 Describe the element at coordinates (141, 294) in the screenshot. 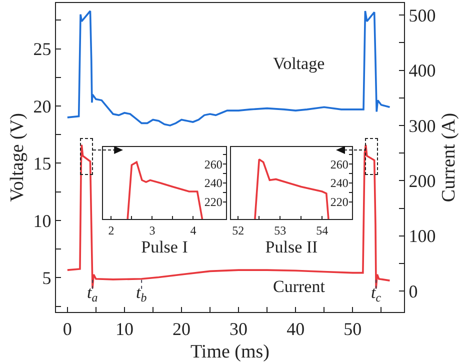

I see `ref-line-label: t$_{b}$` at that location.